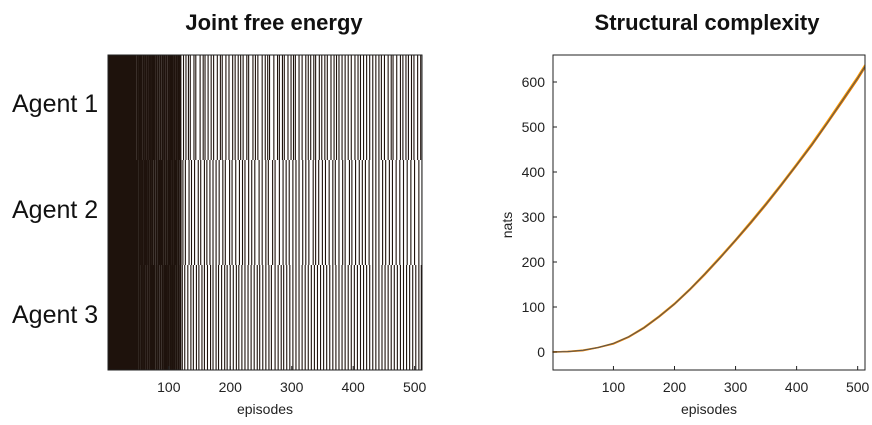 This screenshot has width=872, height=425. Describe the element at coordinates (709, 409) in the screenshot. I see `right-x-axis-label: episodes` at that location.